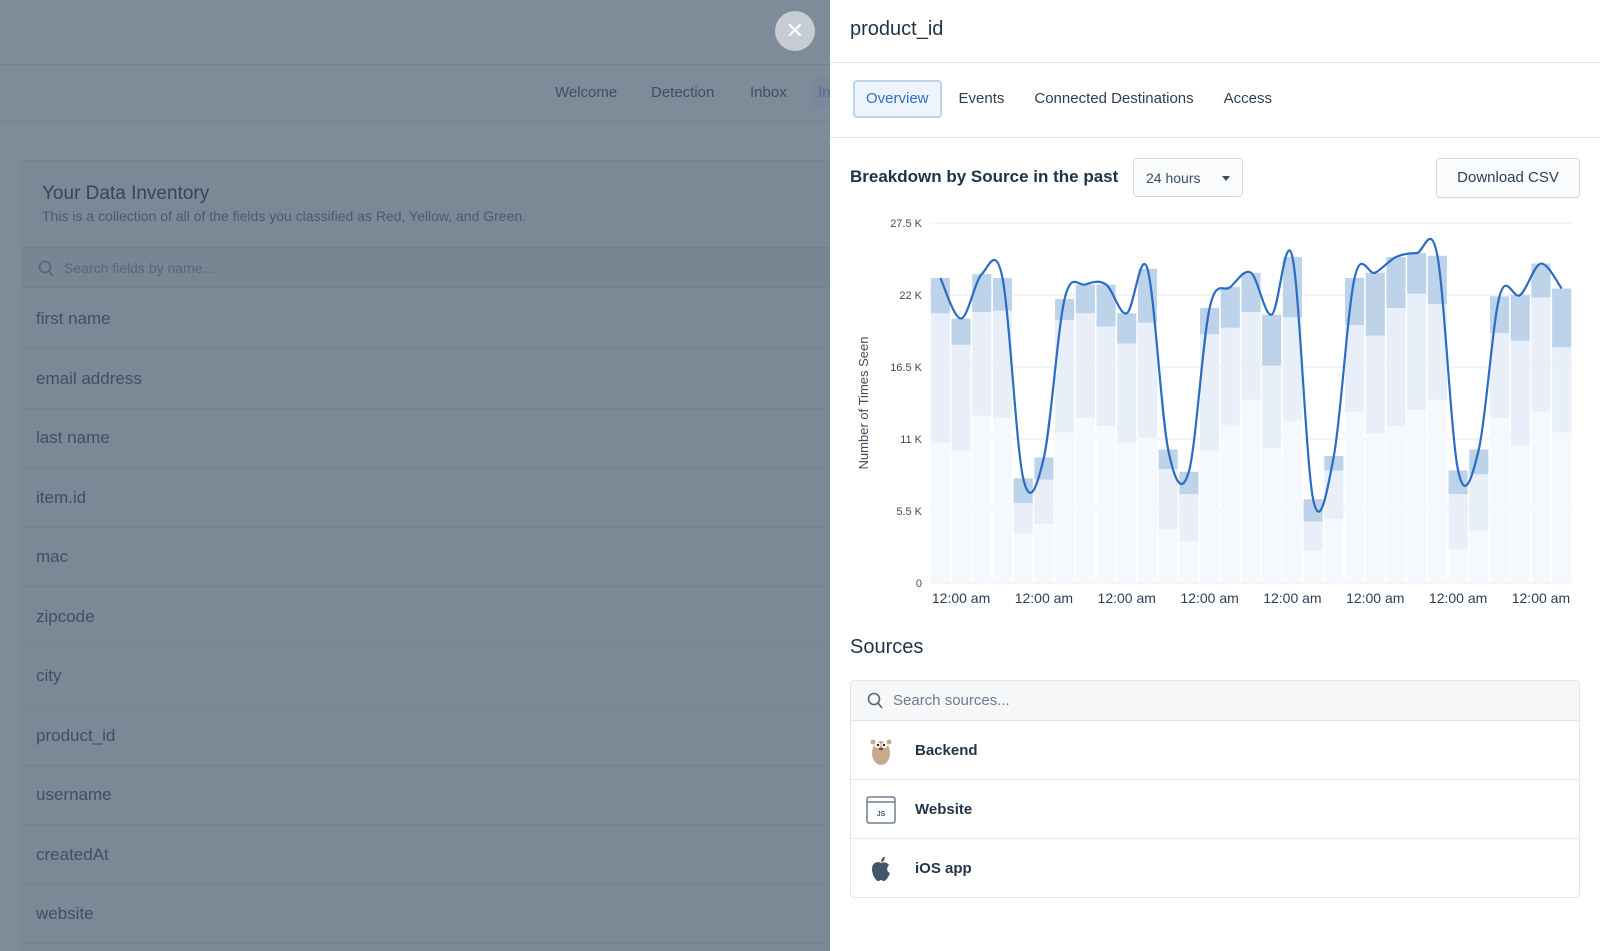 The image size is (1600, 951). Describe the element at coordinates (126, 193) in the screenshot. I see `card-title: Your Data Inventory` at that location.